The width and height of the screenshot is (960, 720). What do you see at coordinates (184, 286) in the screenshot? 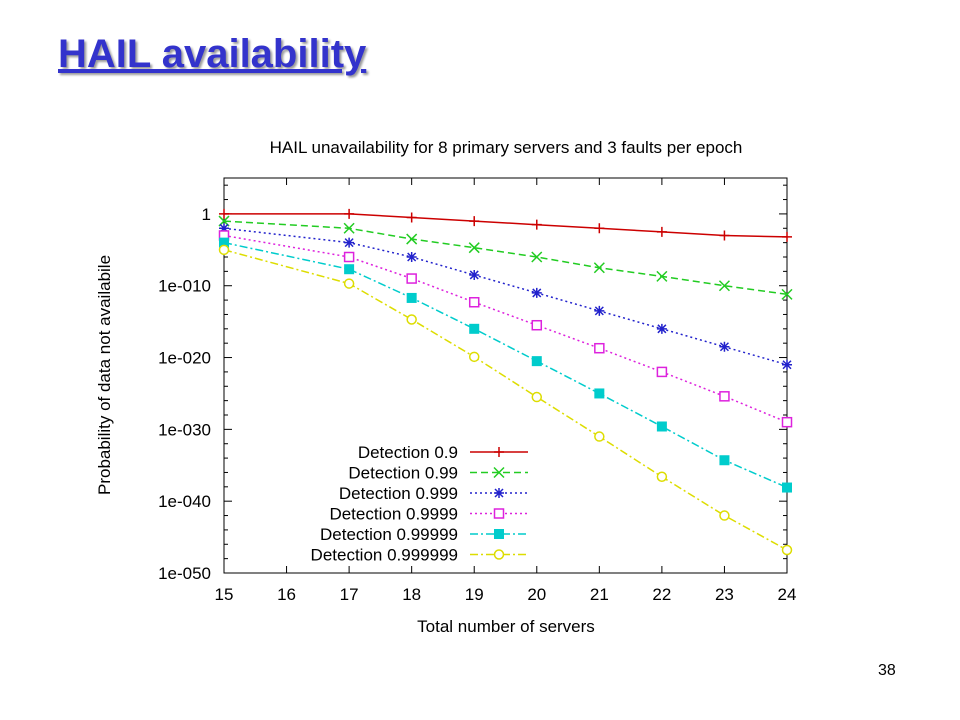
I see `y-tick-label: 1e-010` at bounding box center [184, 286].